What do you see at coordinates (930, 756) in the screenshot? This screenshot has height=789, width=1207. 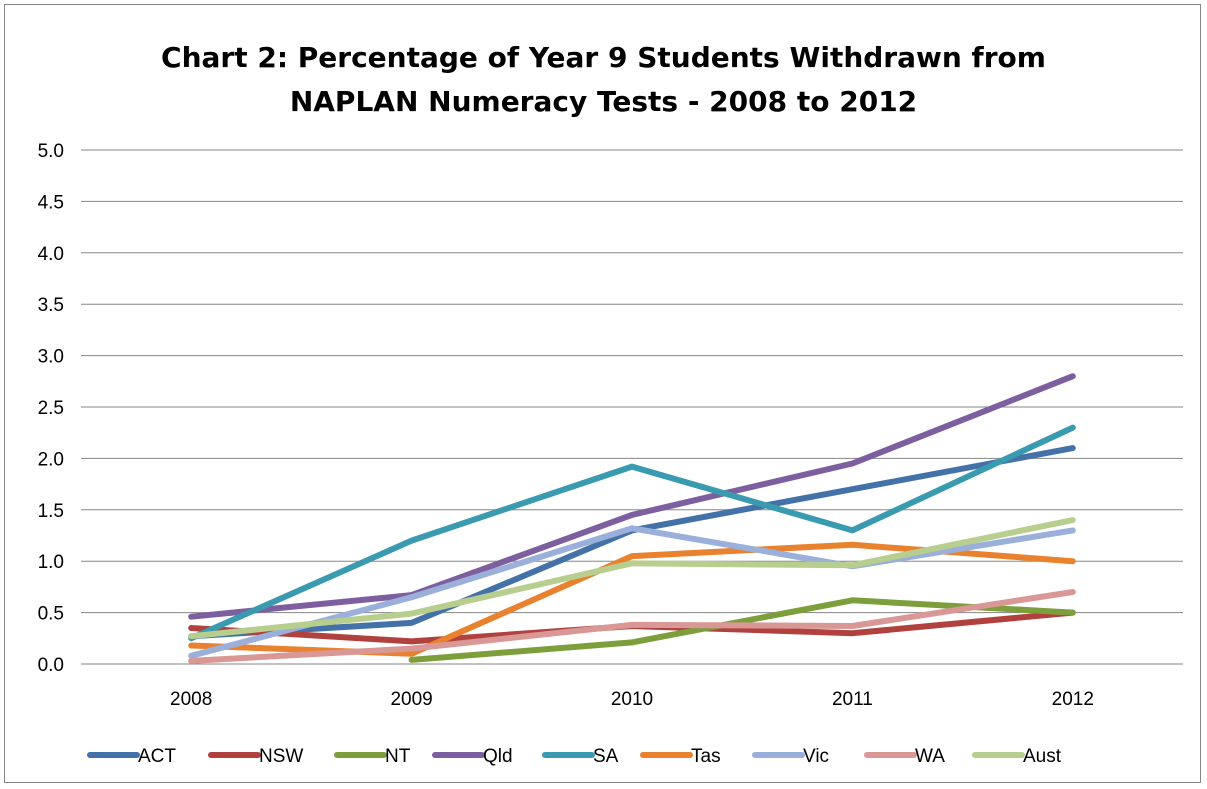 I see `legend-label-wa: WA` at bounding box center [930, 756].